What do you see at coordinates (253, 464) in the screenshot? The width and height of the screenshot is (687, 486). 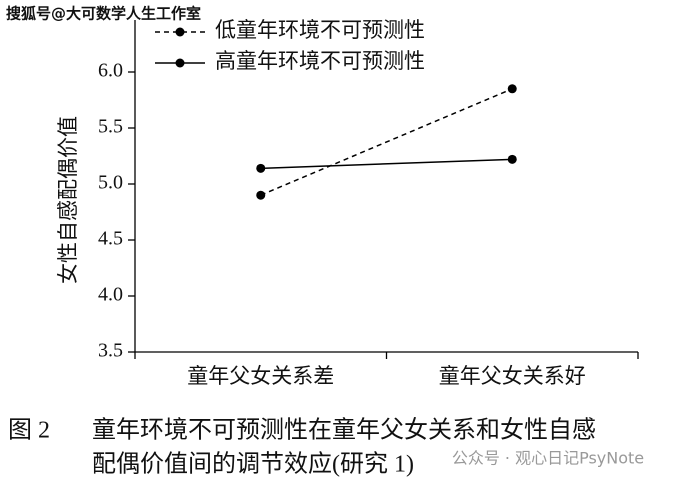 I see `caption: 配偶价值间的调节效应(研究 1)` at bounding box center [253, 464].